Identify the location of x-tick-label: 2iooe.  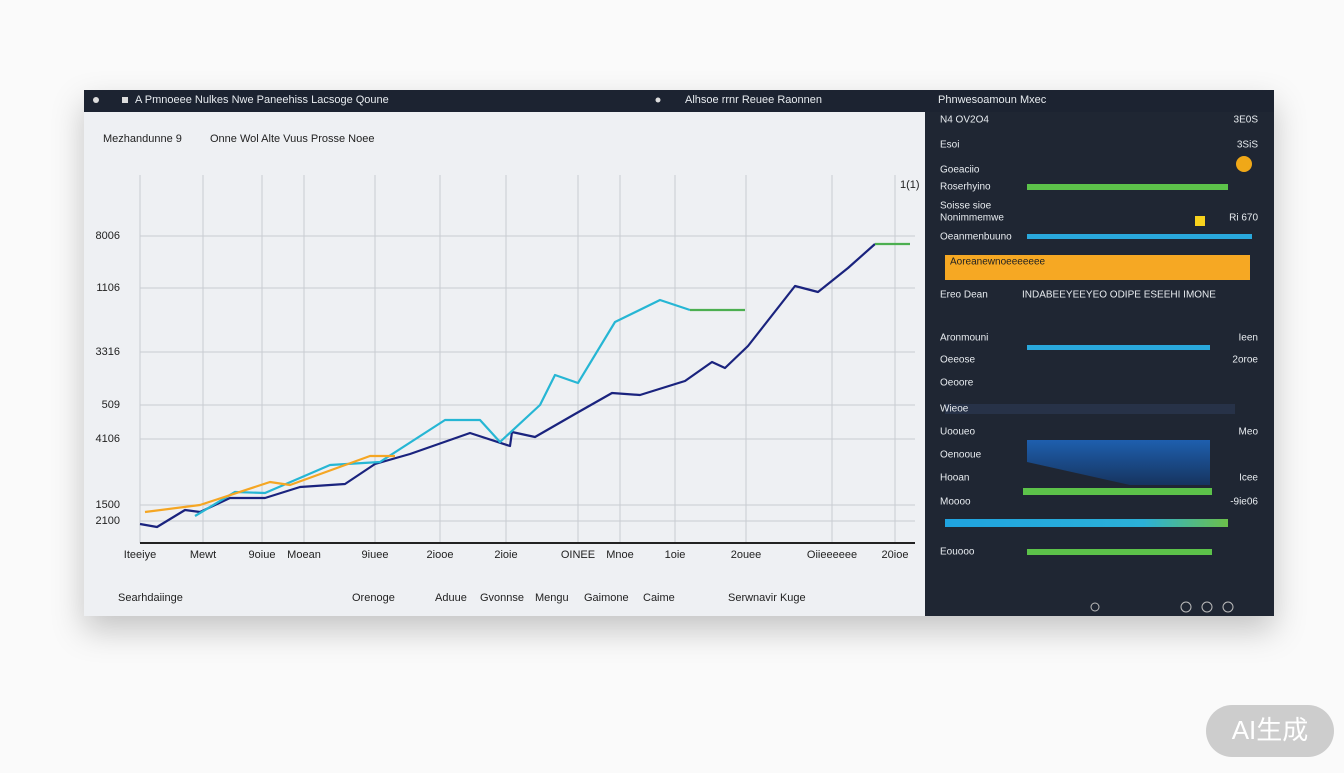
(440, 555).